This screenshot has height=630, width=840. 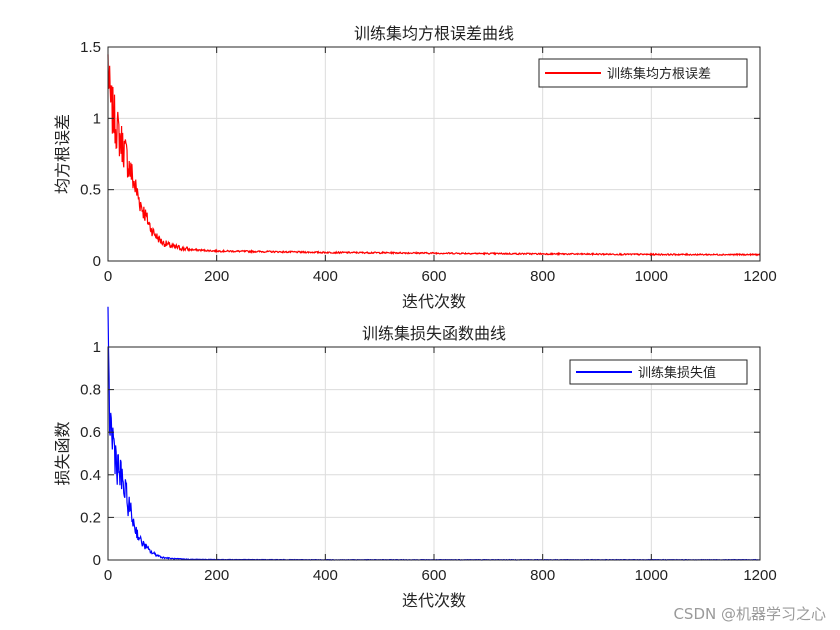 What do you see at coordinates (90, 390) in the screenshot?
I see `y-tick-label: 0.8` at bounding box center [90, 390].